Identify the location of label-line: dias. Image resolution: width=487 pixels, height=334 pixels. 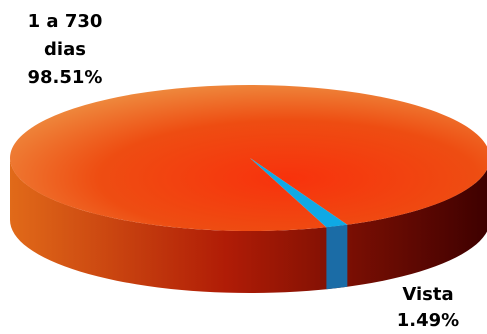
(65, 49).